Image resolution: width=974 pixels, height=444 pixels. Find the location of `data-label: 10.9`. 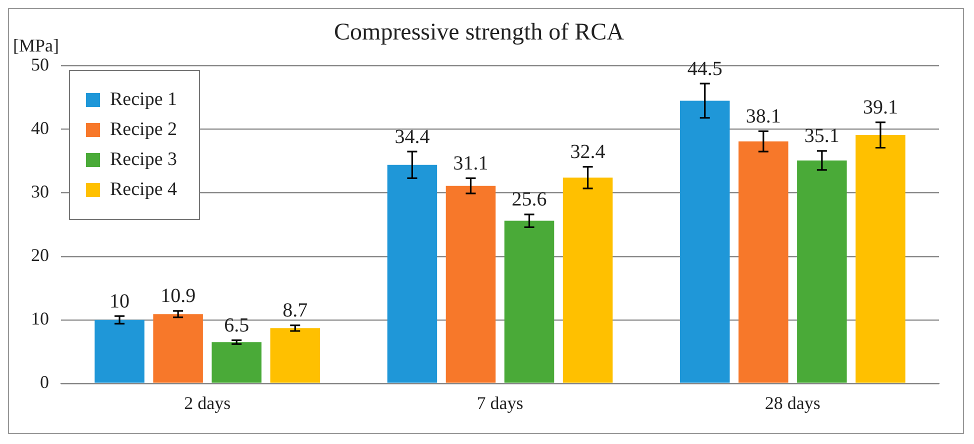

data-label: 10.9 is located at coordinates (178, 296).